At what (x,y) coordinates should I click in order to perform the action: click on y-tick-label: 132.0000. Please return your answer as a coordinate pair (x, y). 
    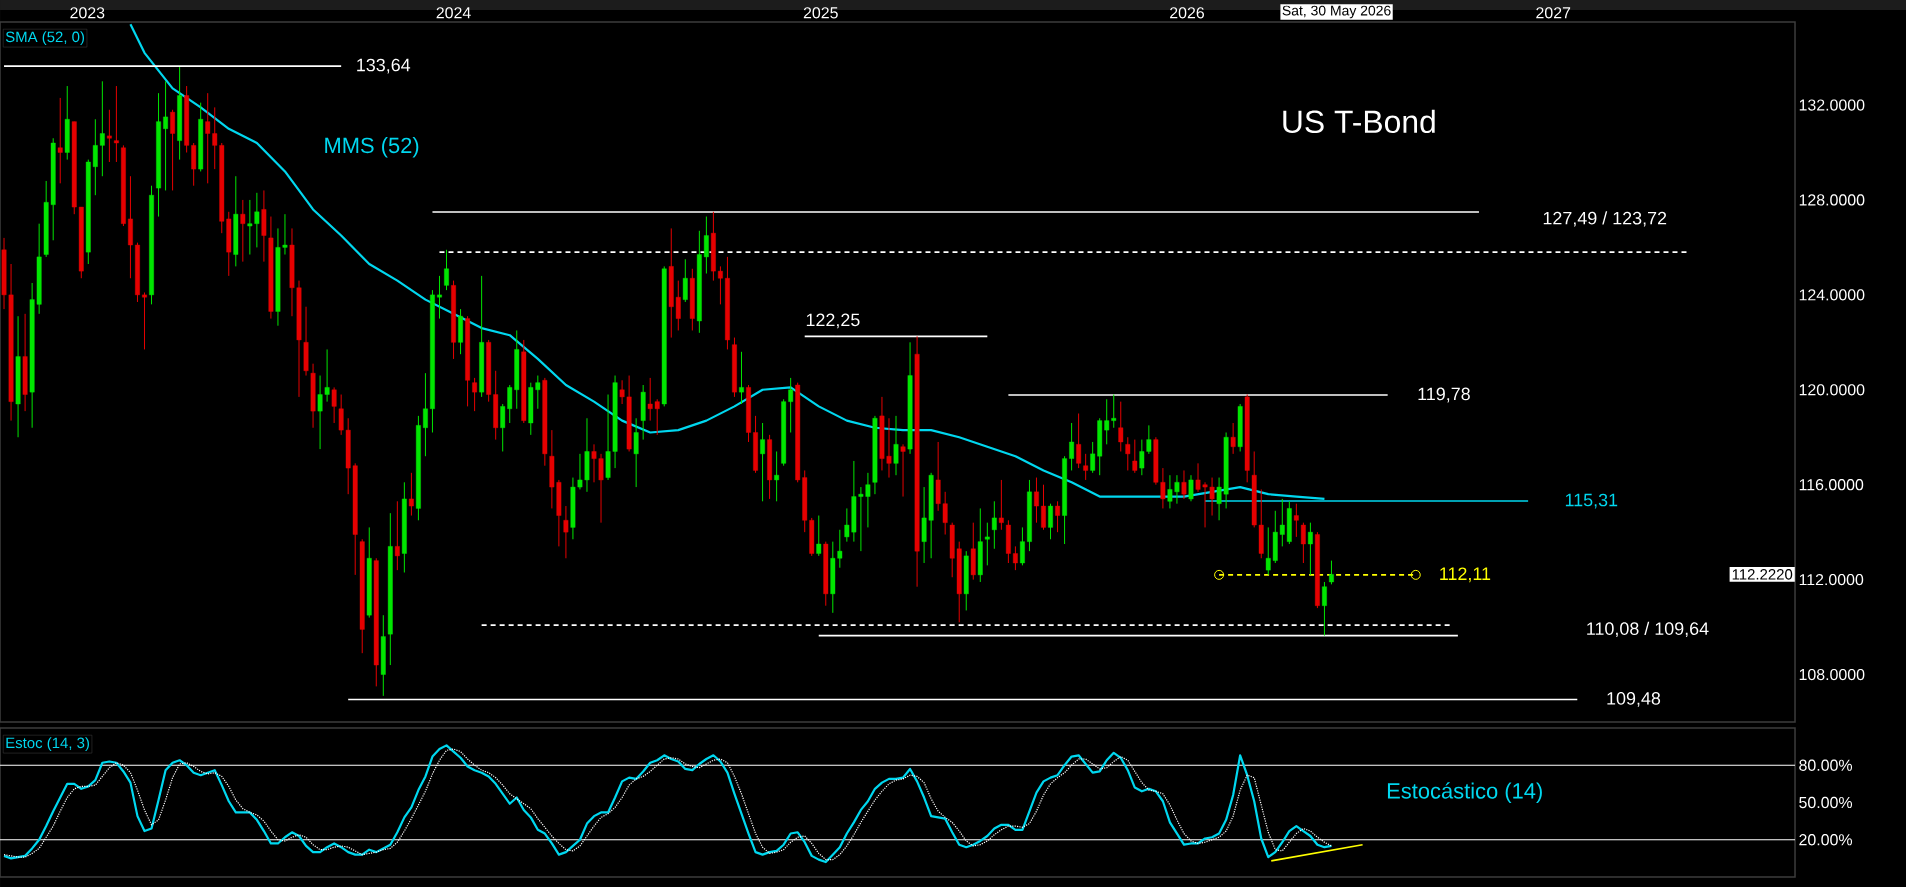
    Looking at the image, I should click on (1832, 105).